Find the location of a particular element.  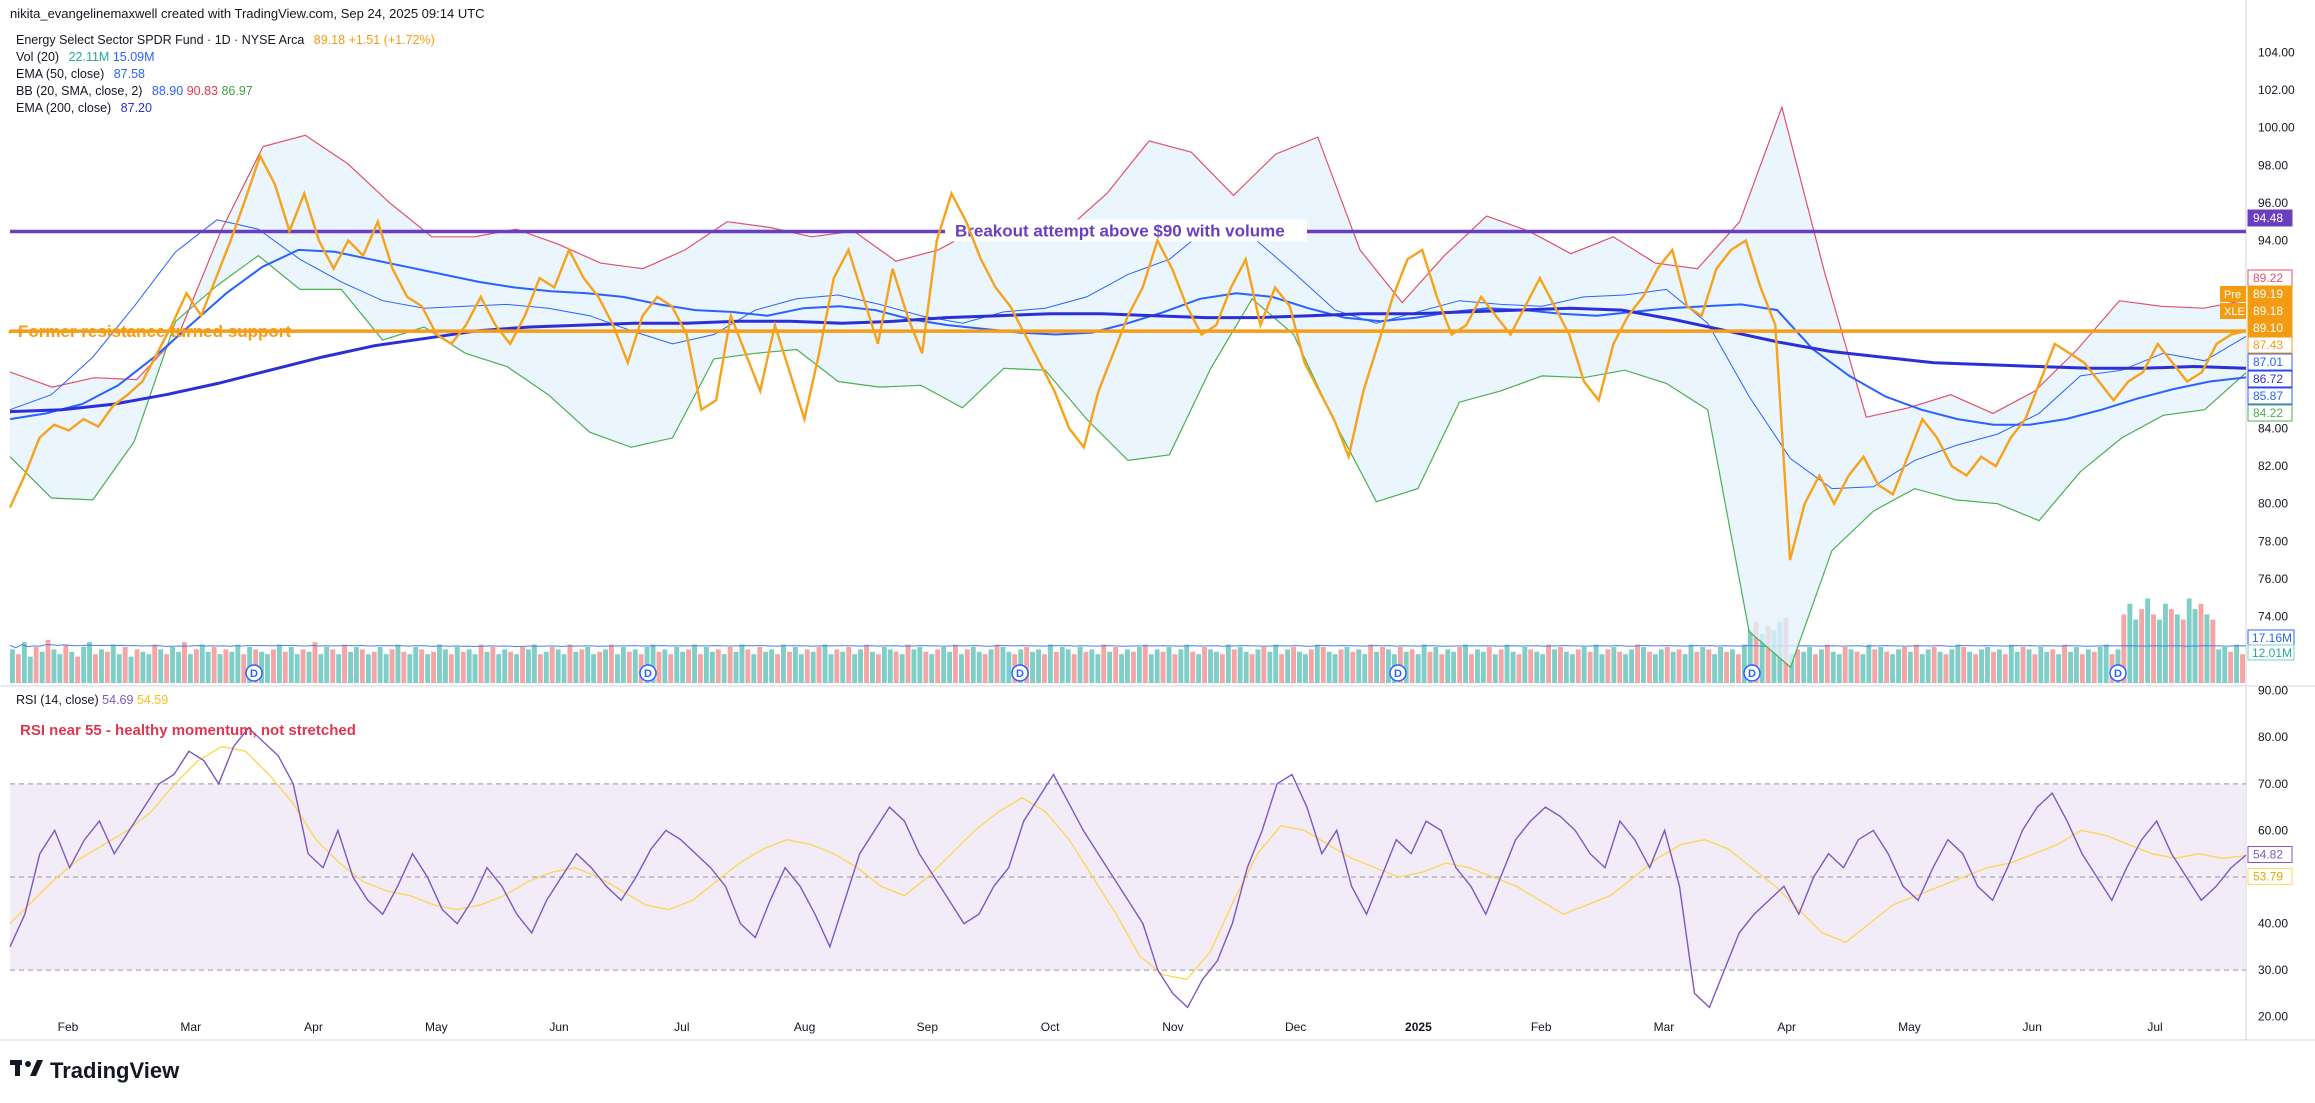

legend-bb-row: BB (20, SMA, close, 2) 88.90 90.83 86.97 is located at coordinates (225, 91).